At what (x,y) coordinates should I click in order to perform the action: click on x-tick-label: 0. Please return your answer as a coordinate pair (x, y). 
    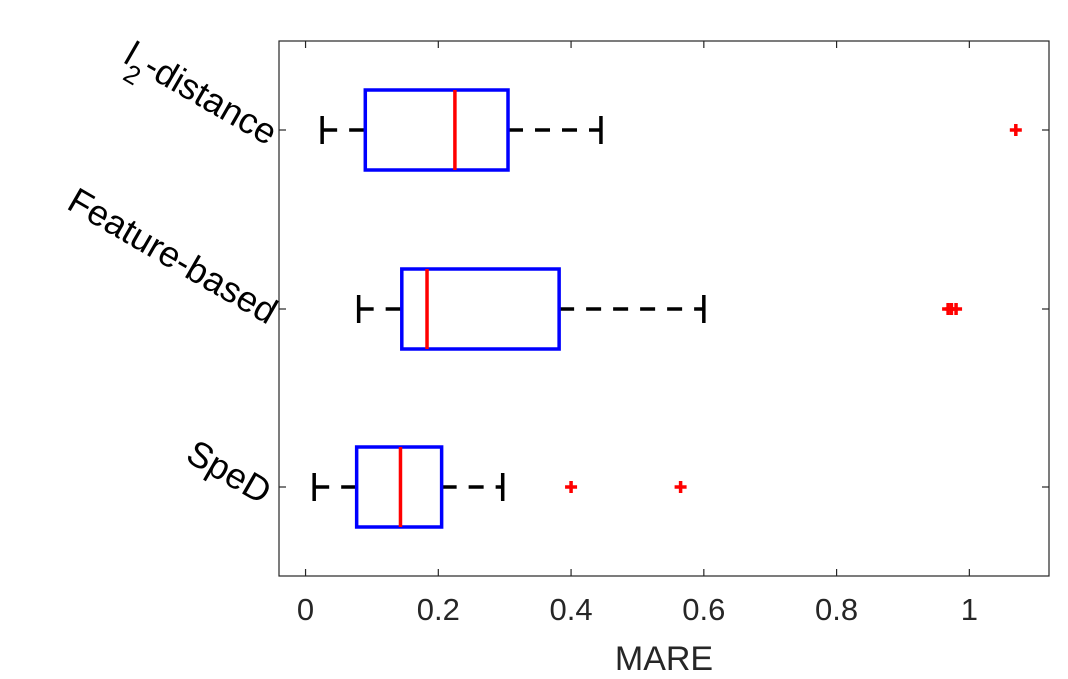
    Looking at the image, I should click on (305, 609).